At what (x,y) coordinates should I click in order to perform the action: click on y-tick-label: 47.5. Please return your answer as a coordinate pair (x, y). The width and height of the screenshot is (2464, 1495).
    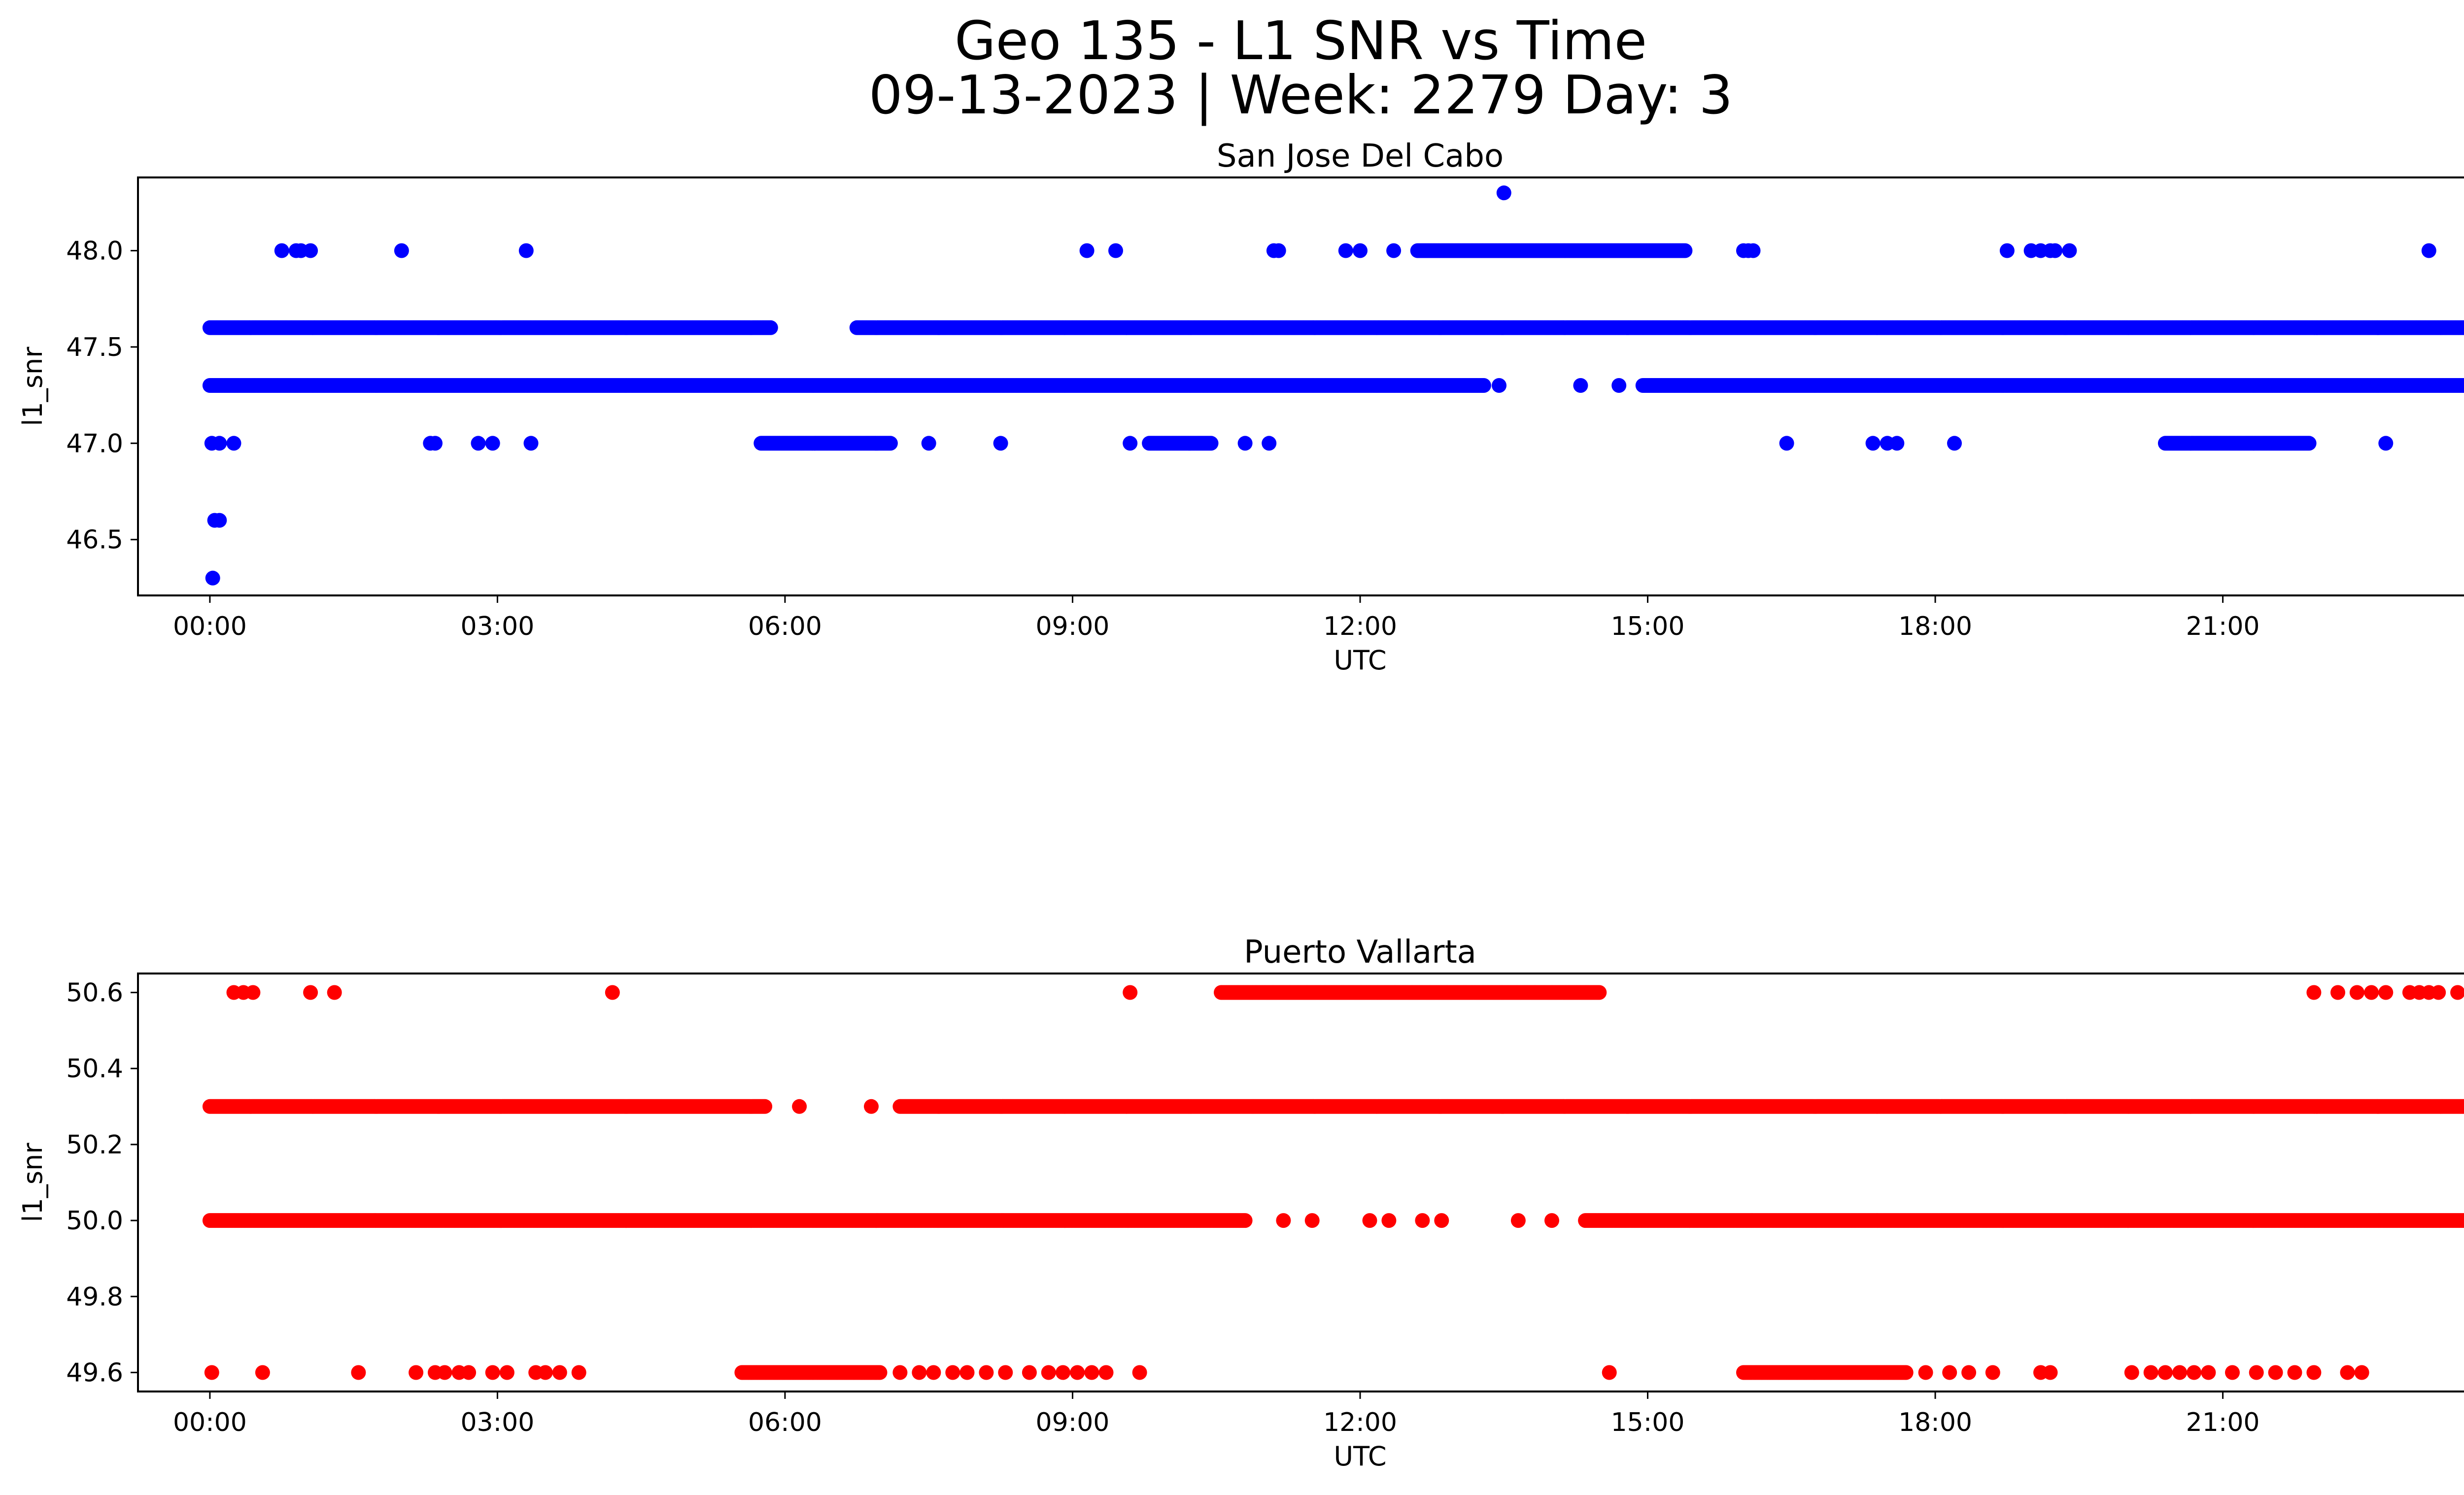
    Looking at the image, I should click on (94, 347).